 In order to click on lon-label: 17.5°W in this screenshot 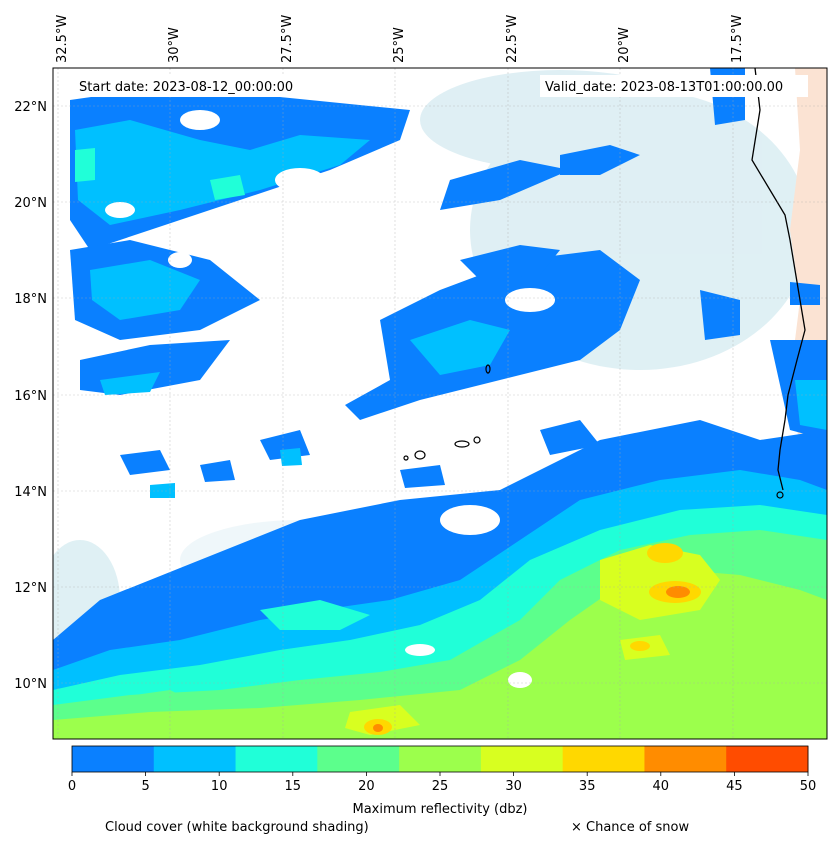, I will do `click(737, 39)`.